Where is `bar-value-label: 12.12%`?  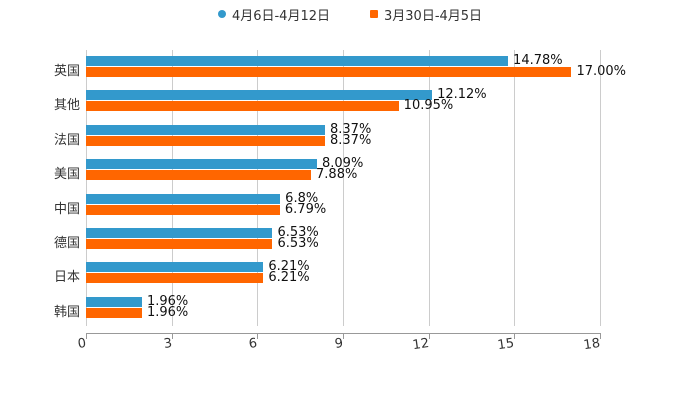 bar-value-label: 12.12% is located at coordinates (462, 95).